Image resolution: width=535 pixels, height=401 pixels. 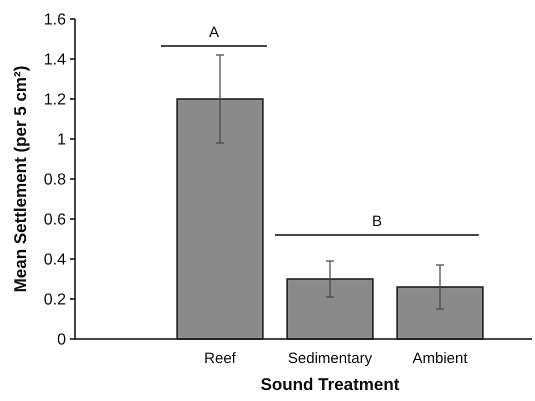 What do you see at coordinates (55, 60) in the screenshot?
I see `y-tick-label: 1.4` at bounding box center [55, 60].